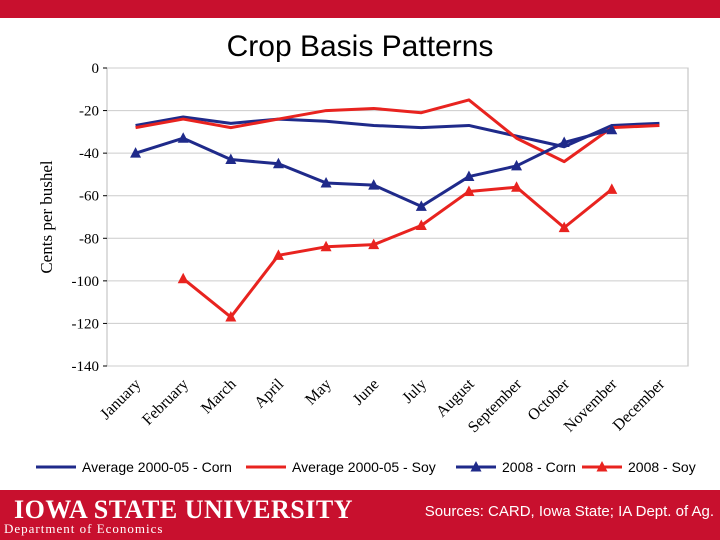  I want to click on y-tick-label: -100, so click(86, 282).